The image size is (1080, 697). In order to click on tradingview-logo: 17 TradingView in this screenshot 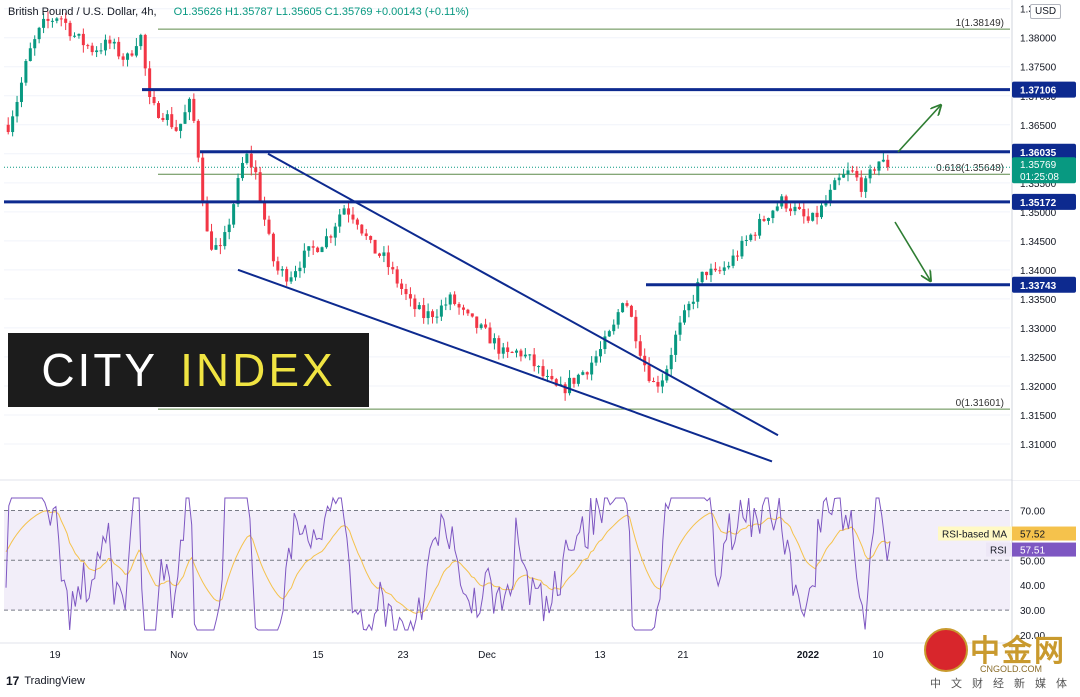, I will do `click(45, 681)`.